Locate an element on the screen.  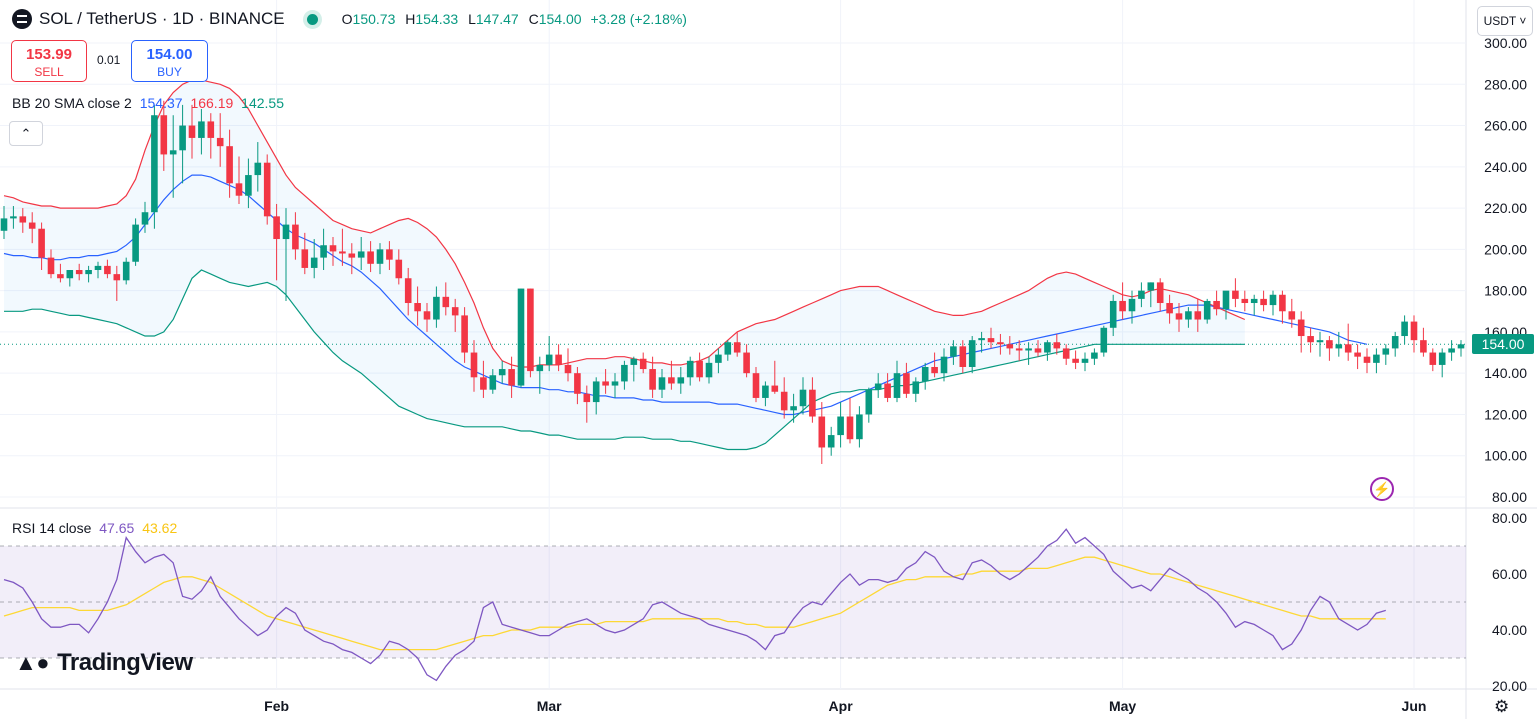
collapse-indicators-button: ⌃ is located at coordinates (26, 133).